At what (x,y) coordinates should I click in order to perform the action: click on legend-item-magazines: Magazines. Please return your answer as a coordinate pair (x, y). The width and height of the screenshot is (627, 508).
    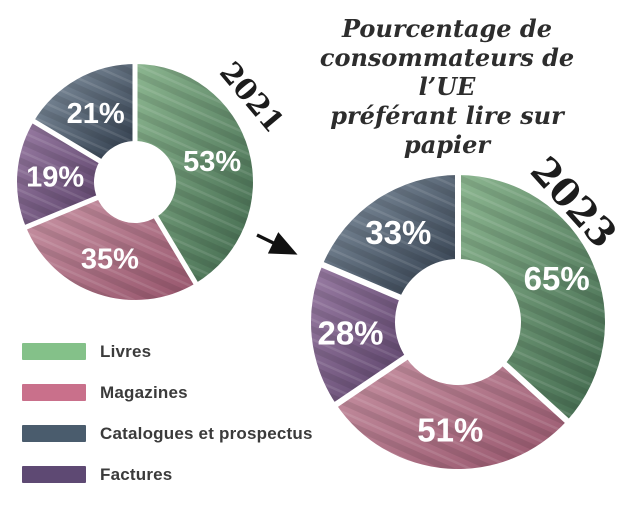
    Looking at the image, I should click on (167, 392).